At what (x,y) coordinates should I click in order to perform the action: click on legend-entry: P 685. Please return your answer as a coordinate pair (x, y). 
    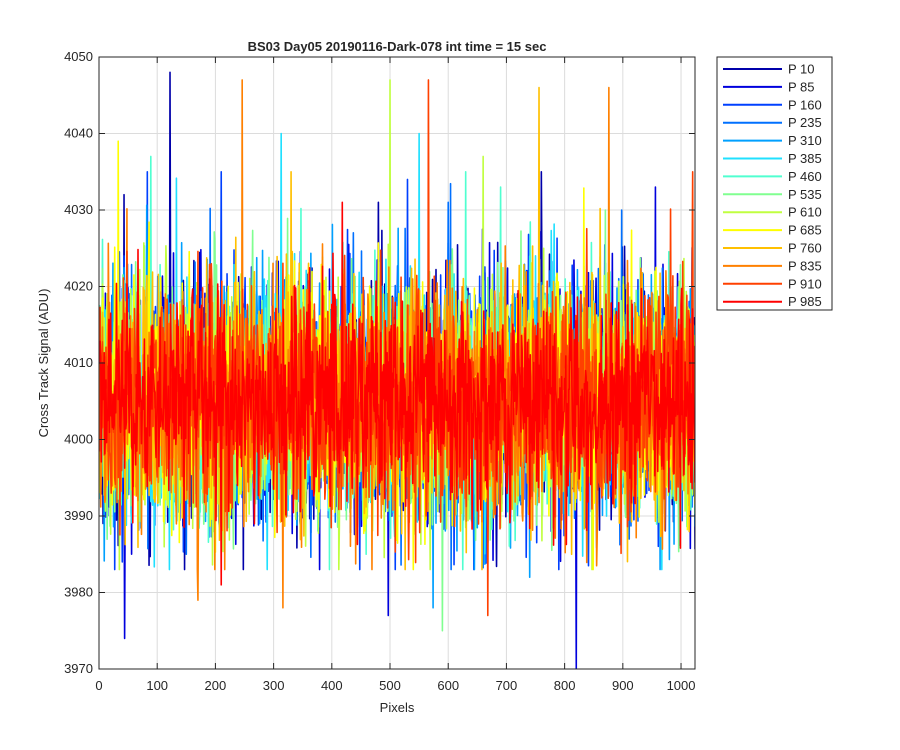
    Looking at the image, I should click on (805, 230).